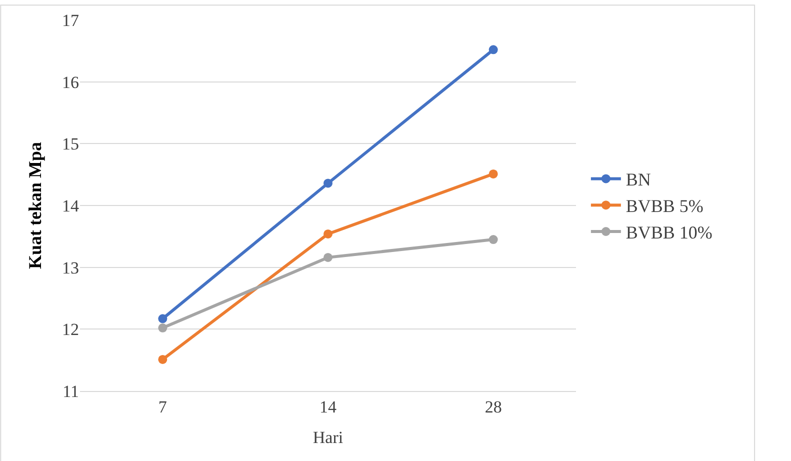 This screenshot has height=461, width=791. I want to click on legend-label: BVBB 5%, so click(665, 206).